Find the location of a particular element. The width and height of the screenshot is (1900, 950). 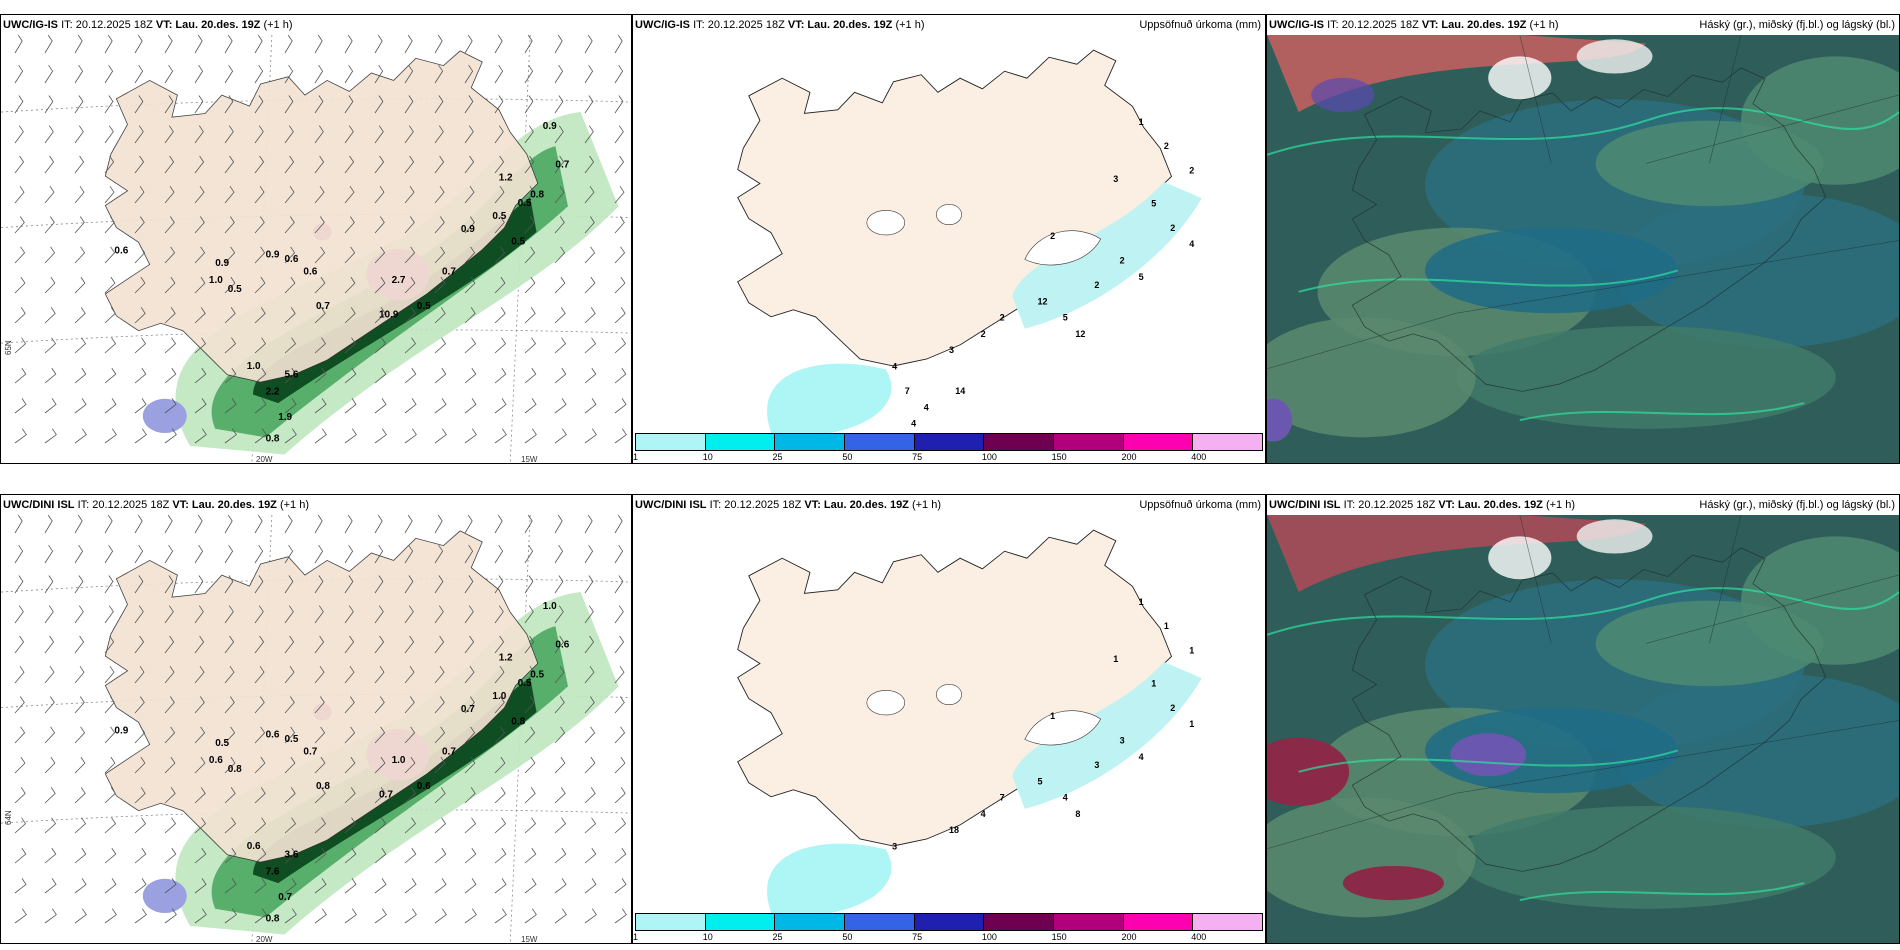

colorbar-label: 400 is located at coordinates (1199, 937).